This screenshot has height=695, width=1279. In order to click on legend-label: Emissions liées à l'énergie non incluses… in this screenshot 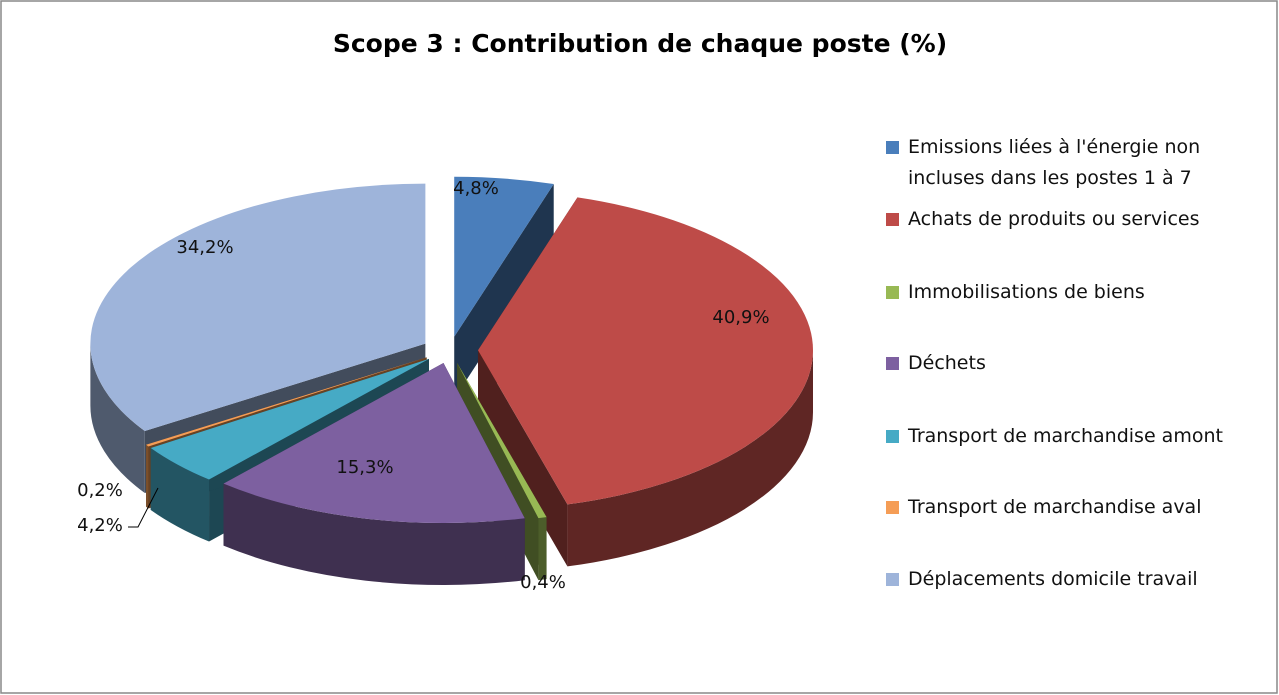, I will do `click(1054, 162)`.